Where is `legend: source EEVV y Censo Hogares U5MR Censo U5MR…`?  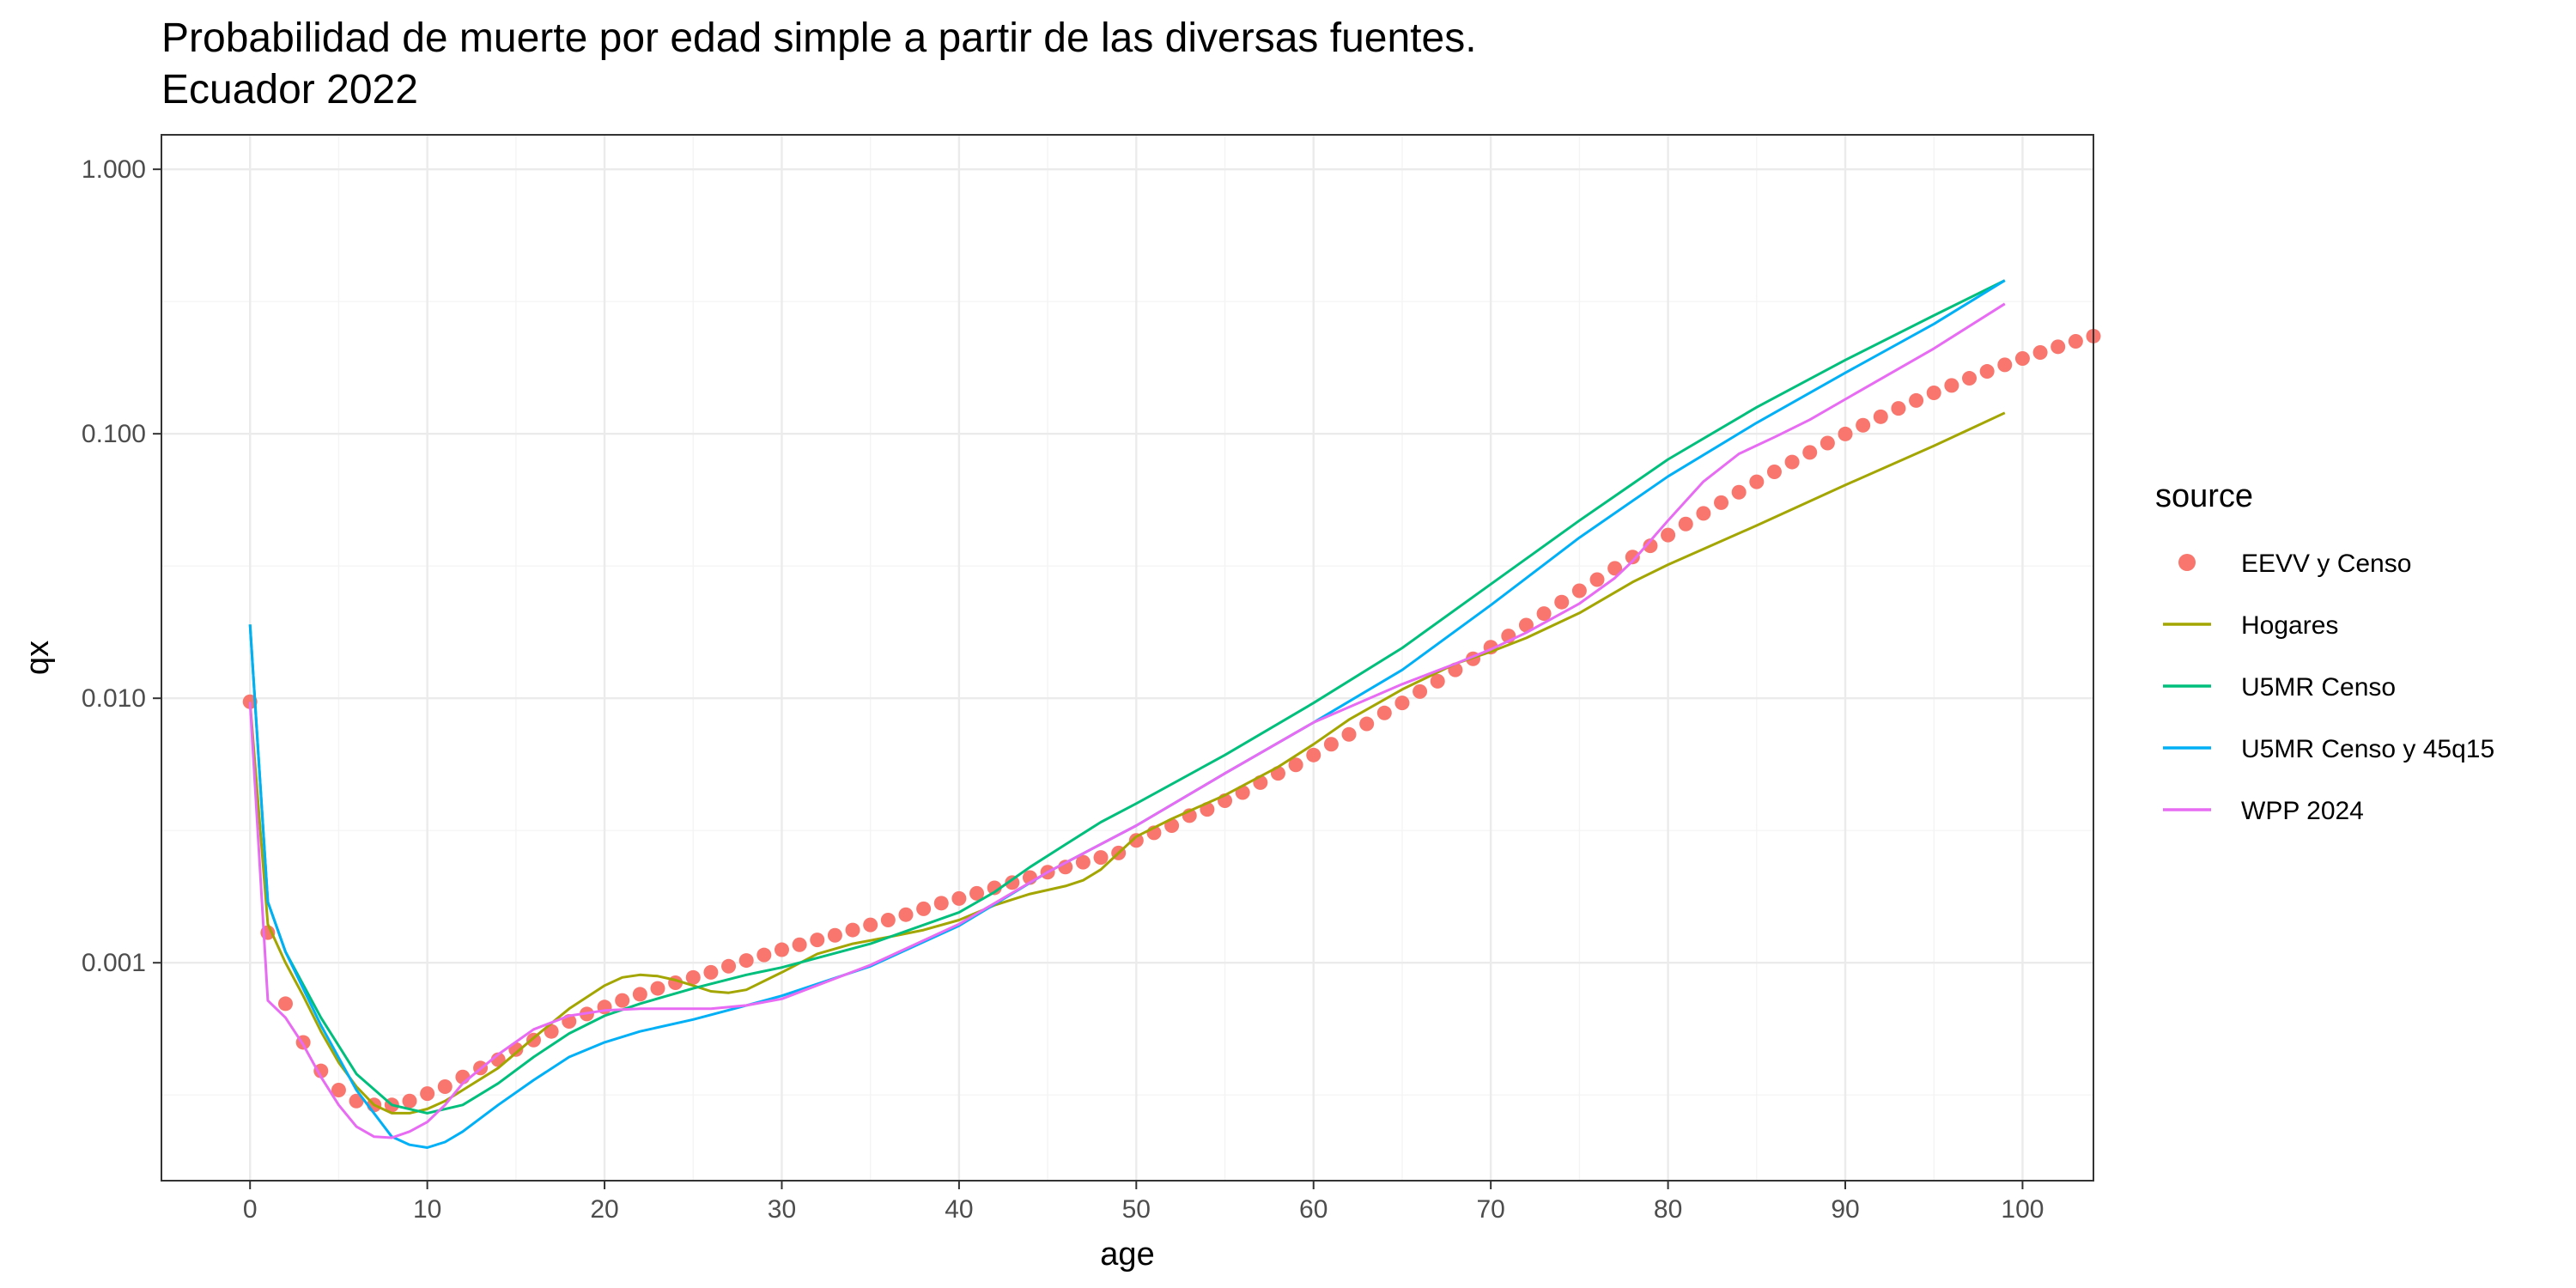 legend: source EEVV y Censo Hogares U5MR Censo U5MR… is located at coordinates (2324, 651).